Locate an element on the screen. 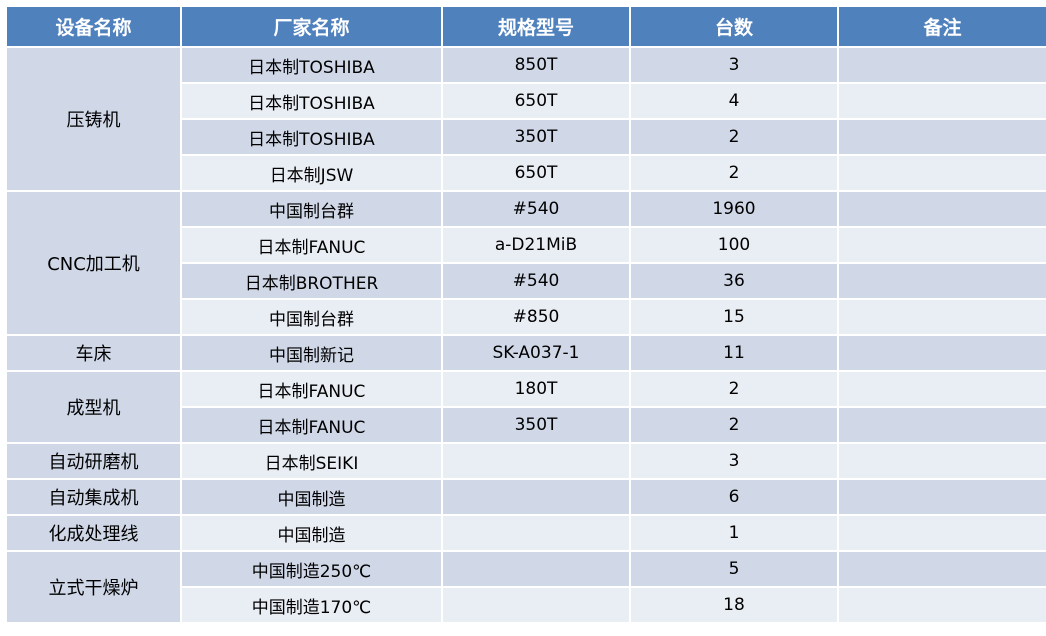  quantity-cell: 1960 is located at coordinates (734, 209).